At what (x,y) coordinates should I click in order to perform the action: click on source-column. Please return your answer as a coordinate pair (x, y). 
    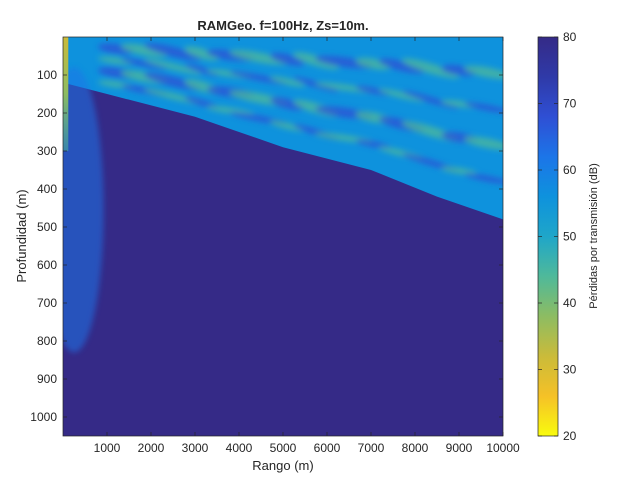
    Looking at the image, I should click on (66, 94).